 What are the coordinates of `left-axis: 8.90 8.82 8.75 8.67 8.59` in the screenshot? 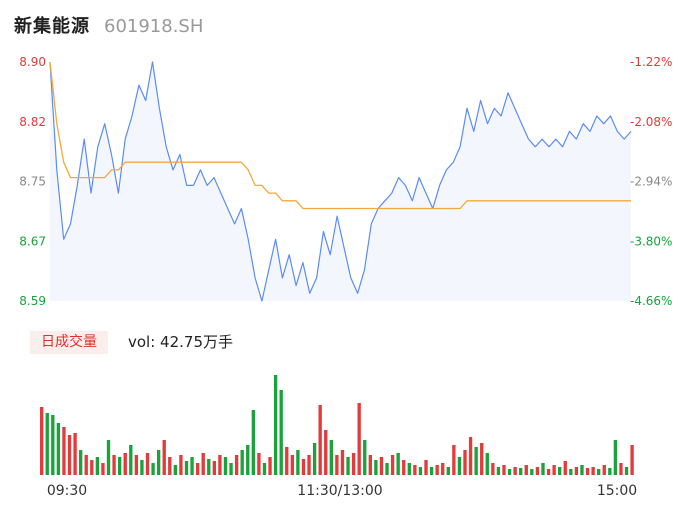 It's located at (32, 181).